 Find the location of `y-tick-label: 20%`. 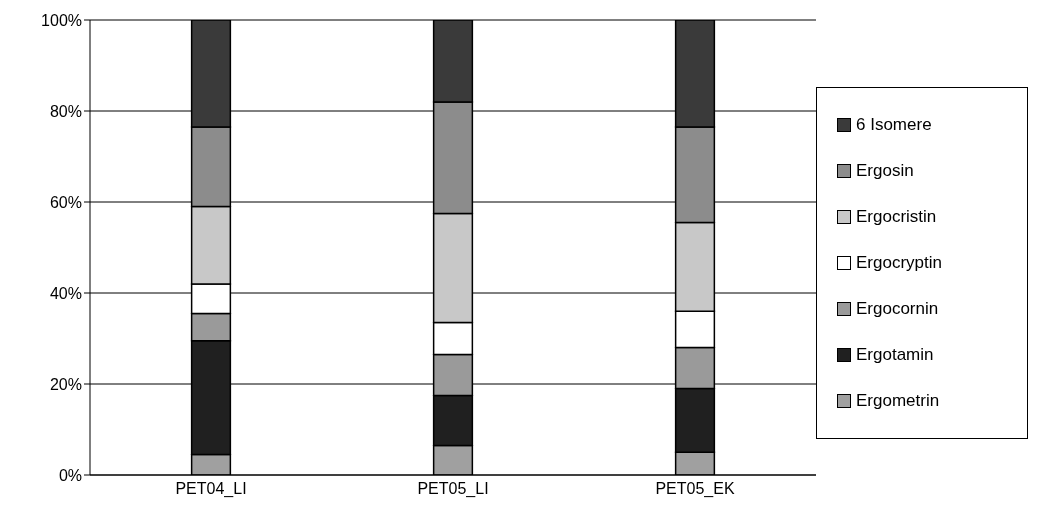

y-tick-label: 20% is located at coordinates (65, 384).